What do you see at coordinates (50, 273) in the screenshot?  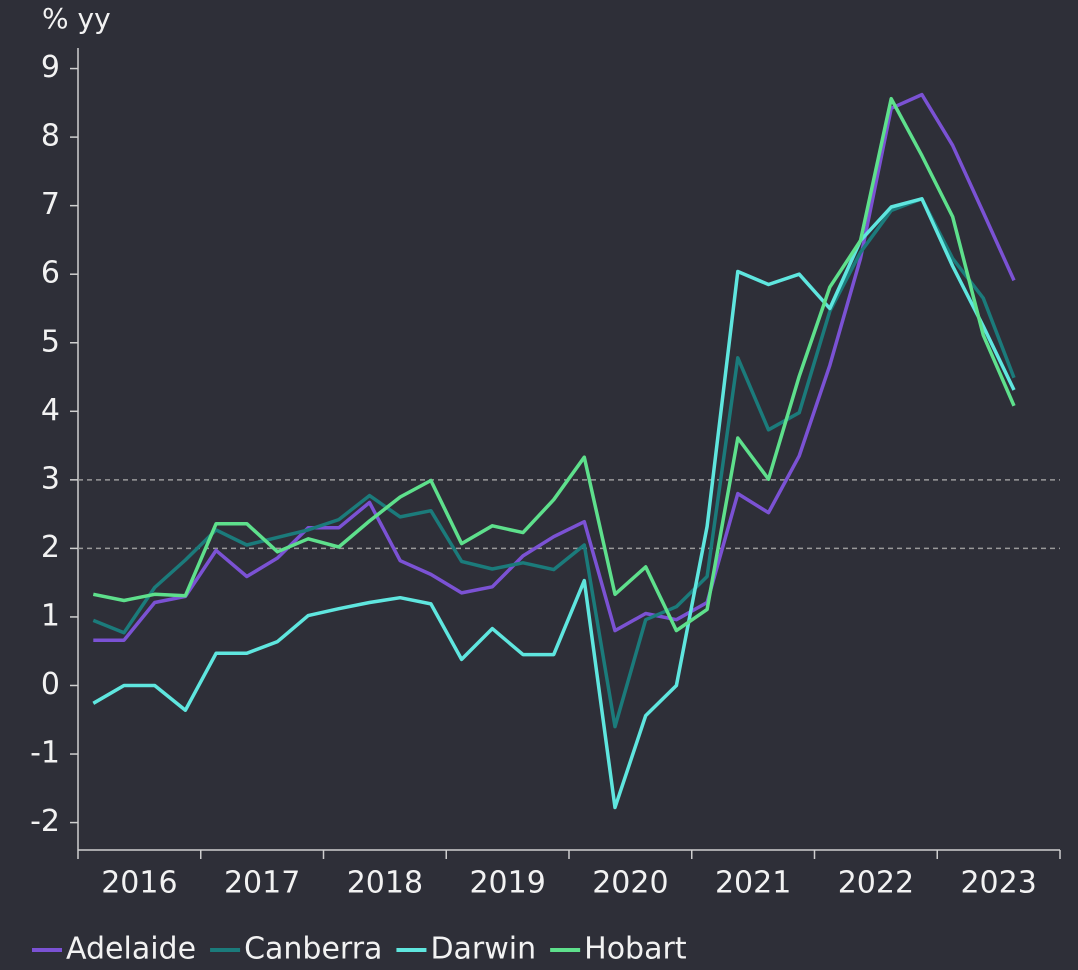 I see `y-tick-label: 6` at bounding box center [50, 273].